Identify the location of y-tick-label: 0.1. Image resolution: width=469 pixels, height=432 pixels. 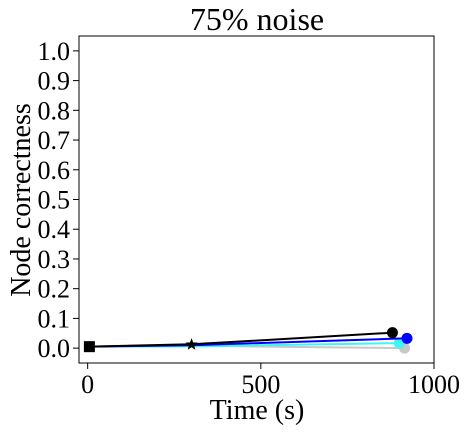
(54, 318).